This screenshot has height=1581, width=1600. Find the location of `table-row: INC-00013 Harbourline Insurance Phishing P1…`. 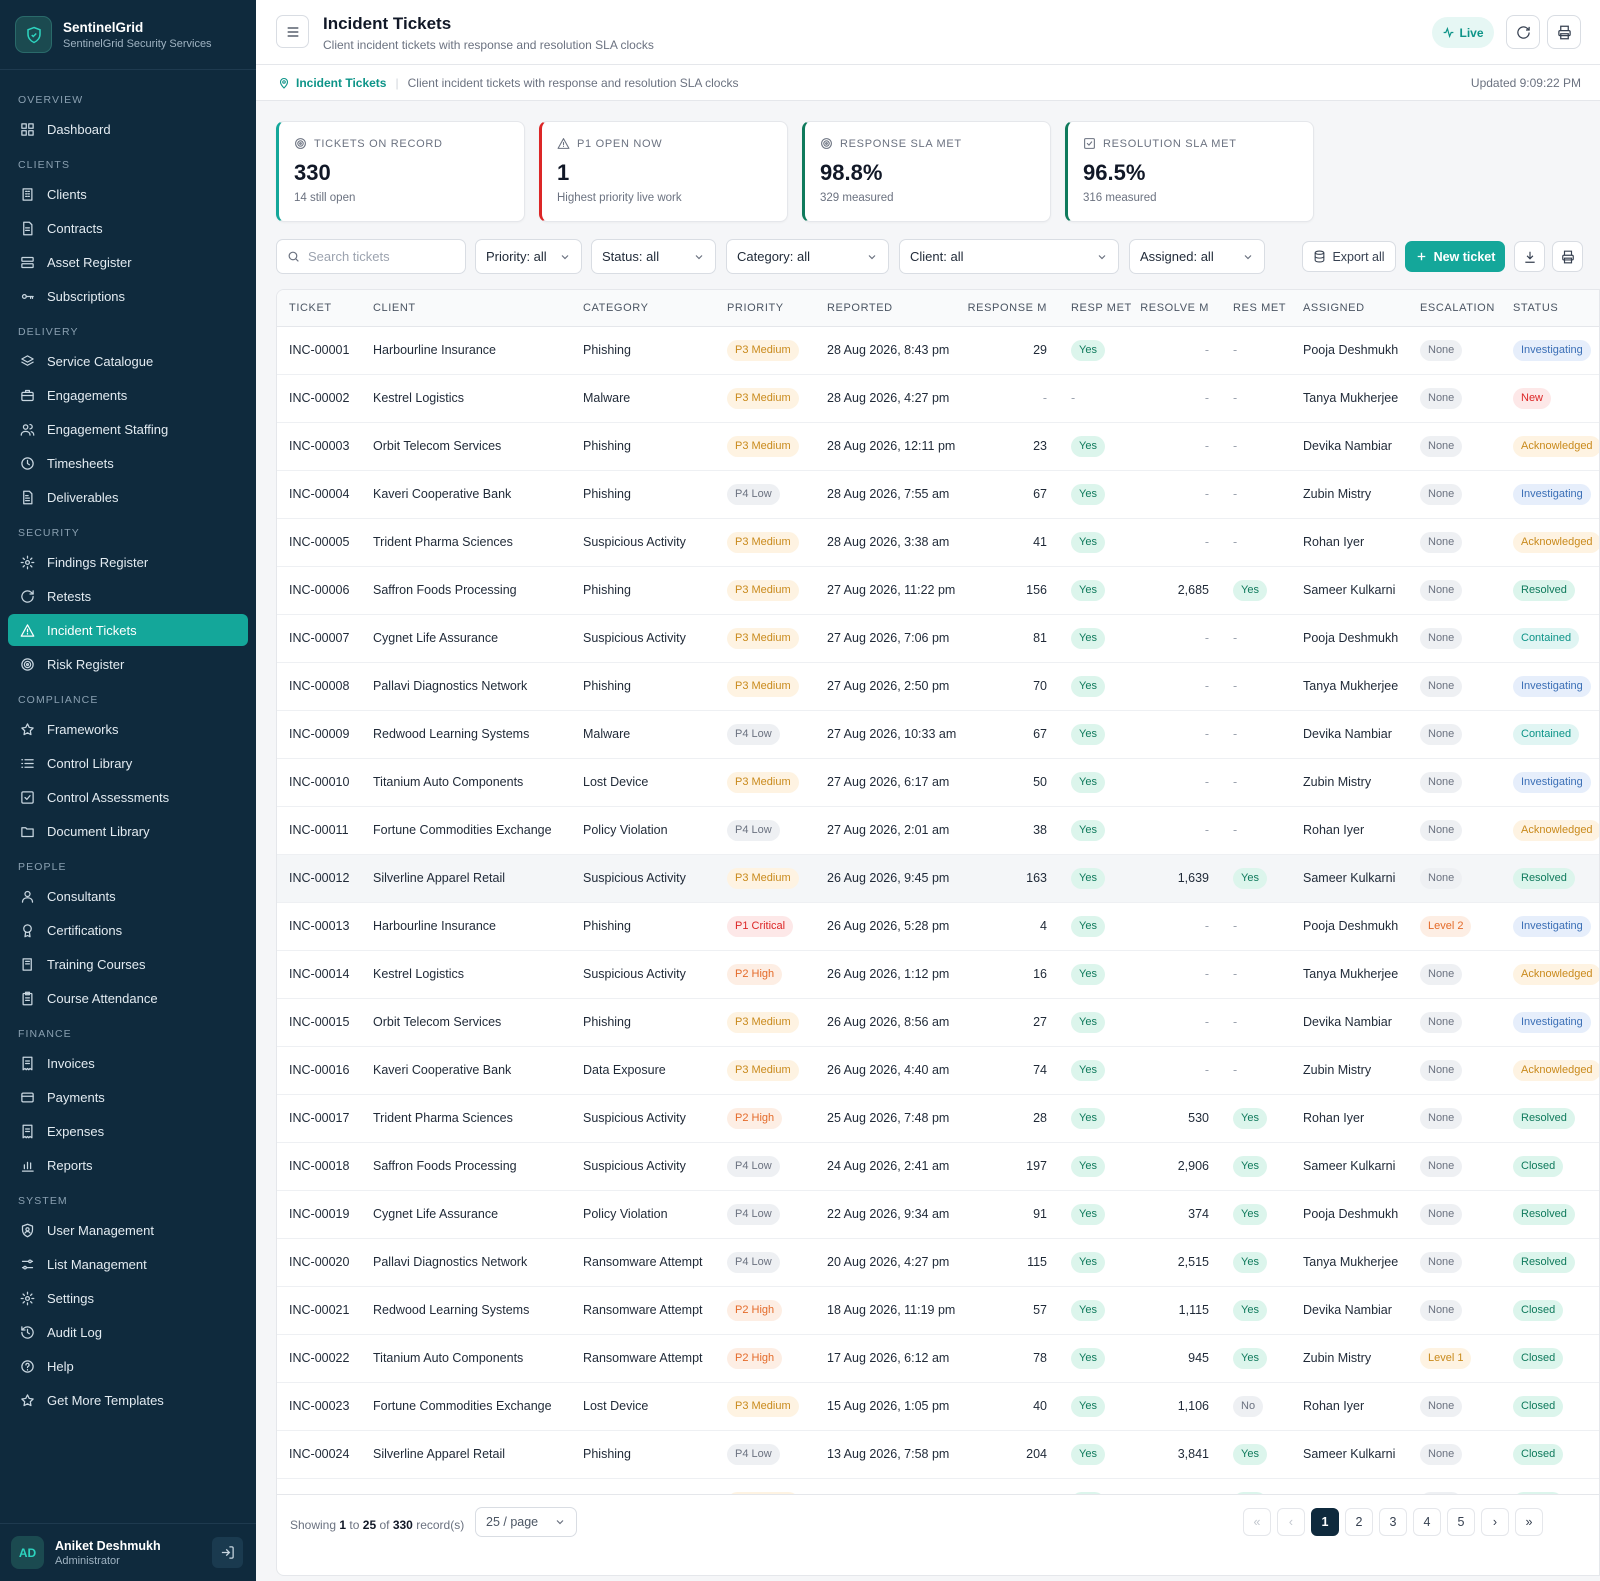

table-row: INC-00013 Harbourline Insurance Phishing P1… is located at coordinates (938, 926).